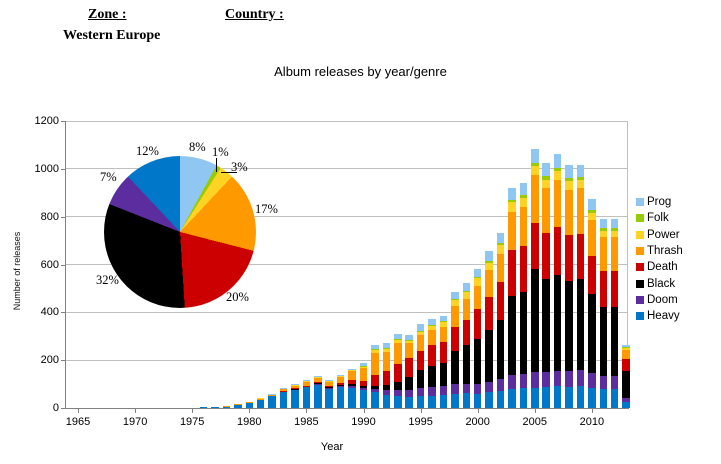 The image size is (721, 464). What do you see at coordinates (603, 234) in the screenshot?
I see `bar-2011-power` at bounding box center [603, 234].